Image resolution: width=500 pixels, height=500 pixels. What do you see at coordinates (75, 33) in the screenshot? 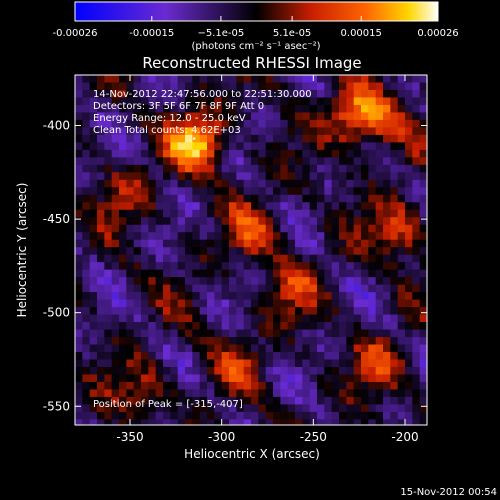
I see `colorbar-tick-label: -0.00026` at bounding box center [75, 33].